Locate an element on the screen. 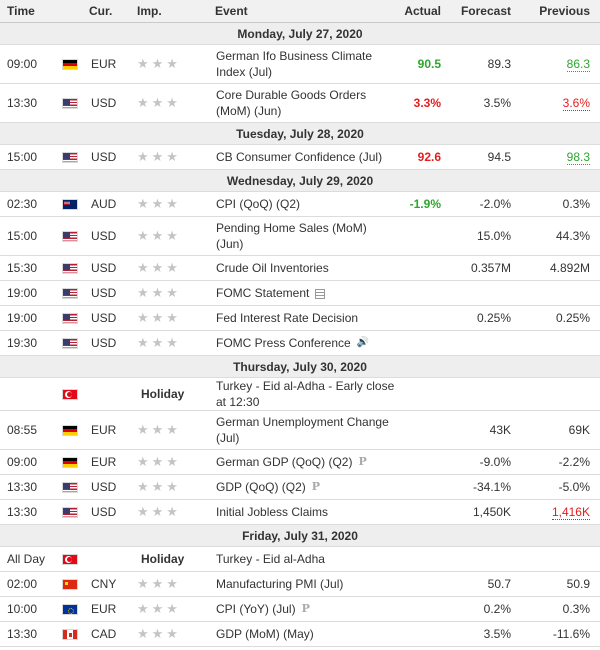 This screenshot has height=650, width=600. header-importance: Imp. is located at coordinates (174, 11).